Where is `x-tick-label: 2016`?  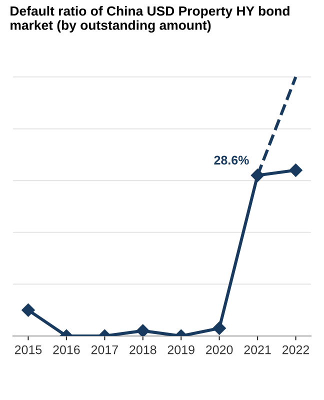 x-tick-label: 2016 is located at coordinates (66, 349).